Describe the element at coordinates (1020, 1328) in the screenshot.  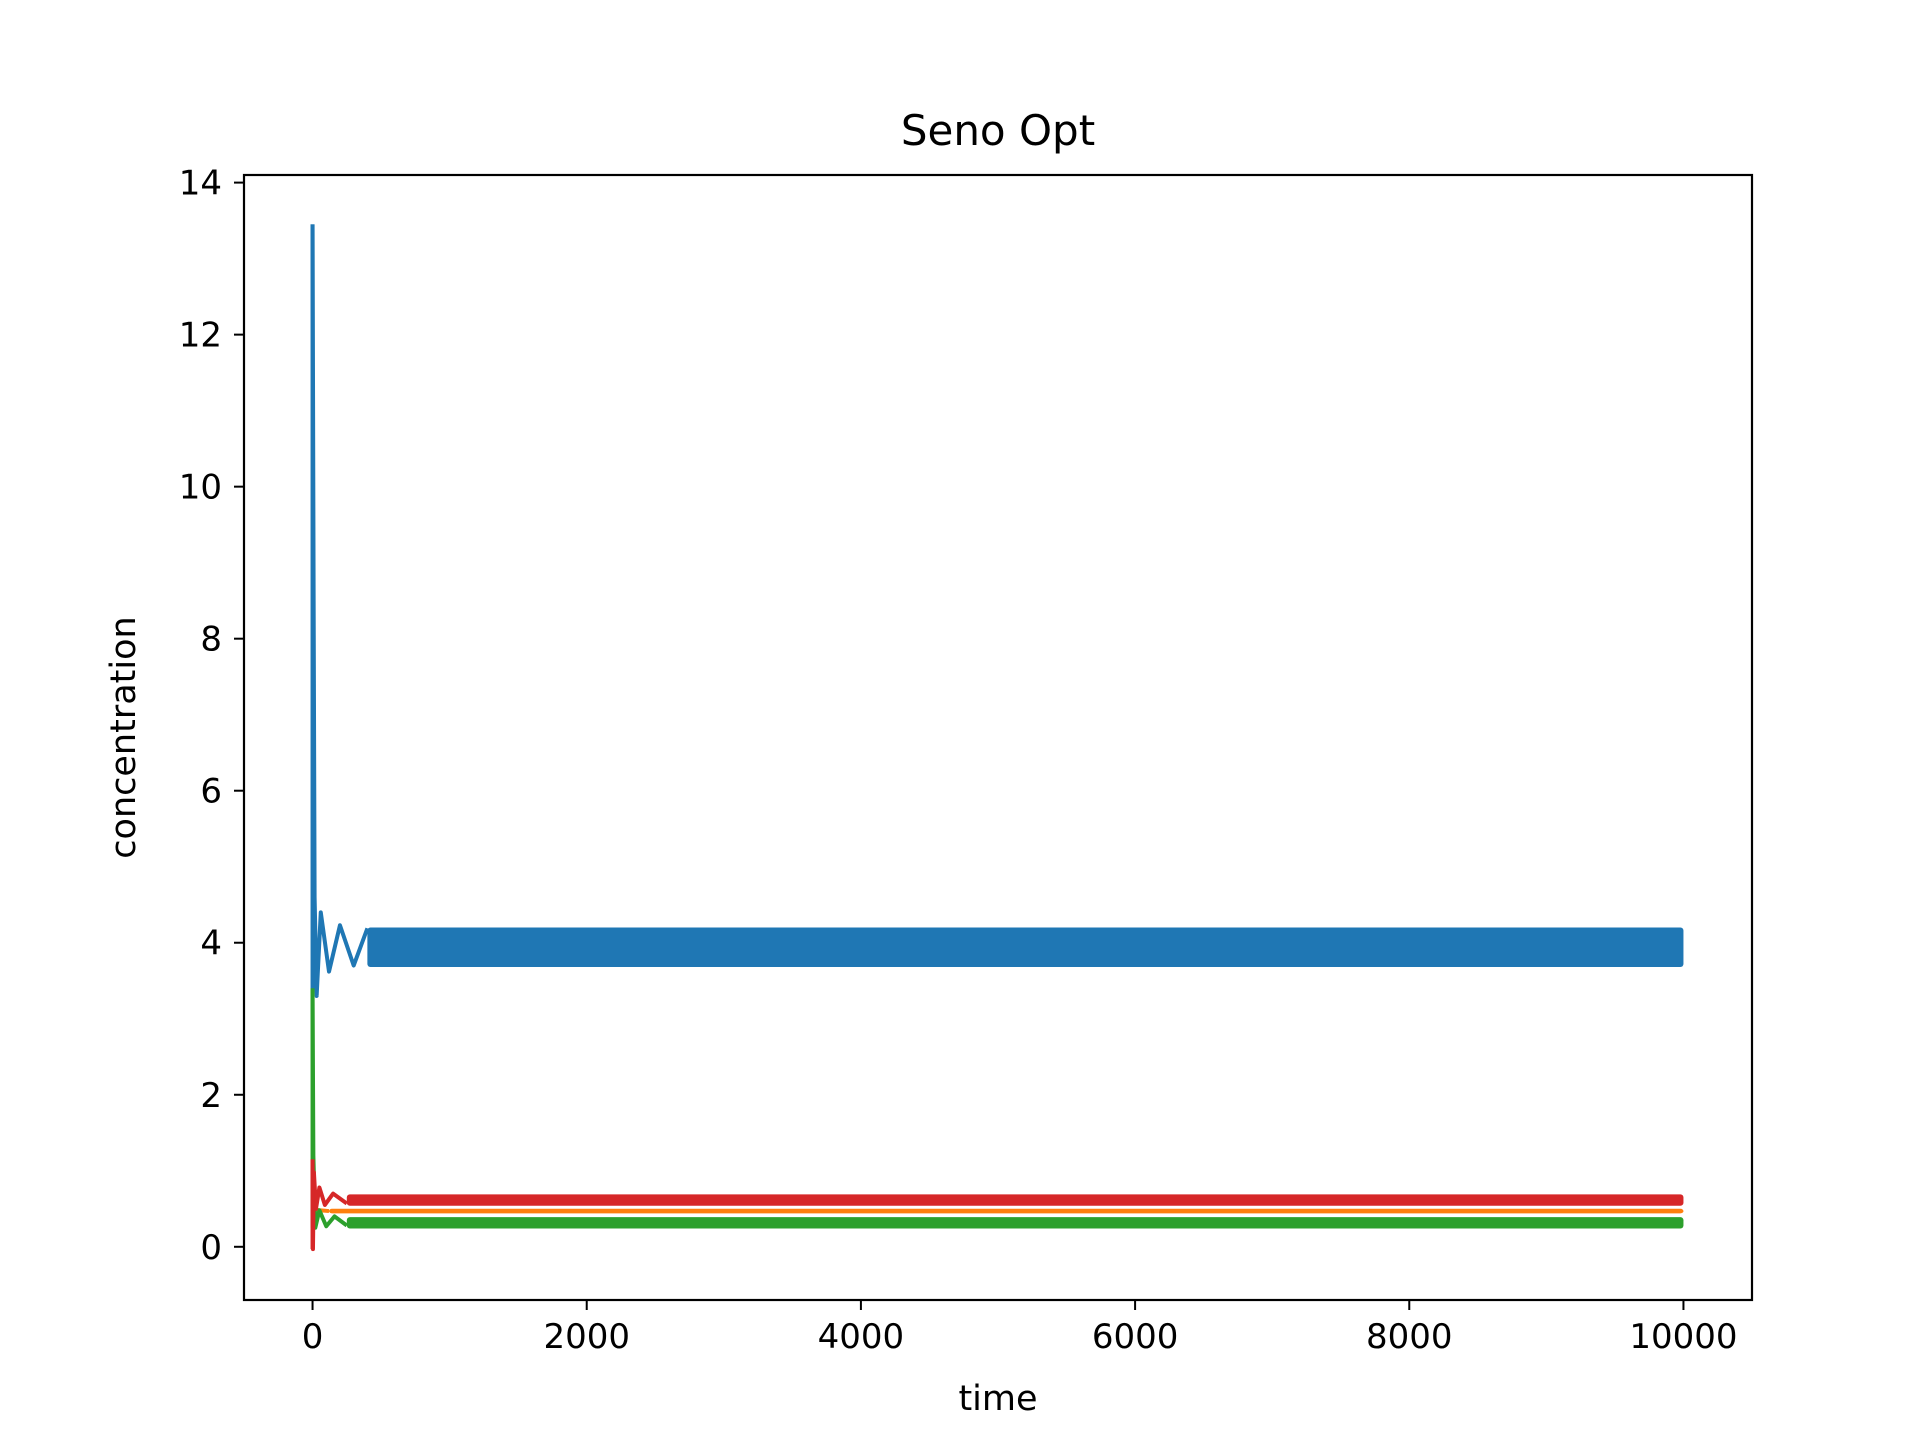
I see `x-axis-ticks: 0 2000 4000 6000 8000 10000` at that location.